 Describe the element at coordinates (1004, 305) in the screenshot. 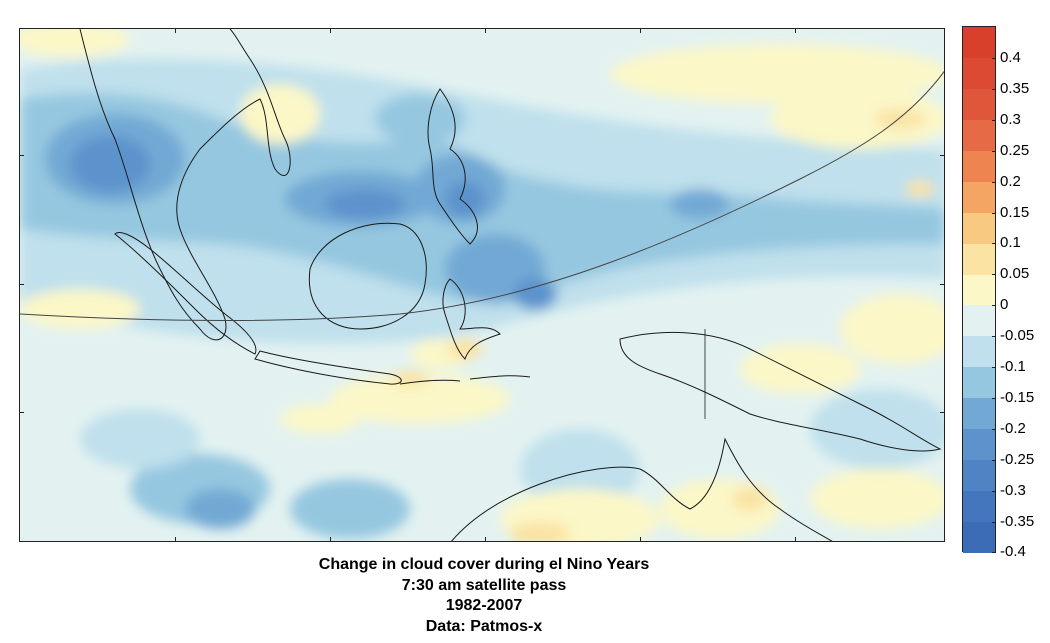

I see `colorbar-tick-label: 0` at that location.